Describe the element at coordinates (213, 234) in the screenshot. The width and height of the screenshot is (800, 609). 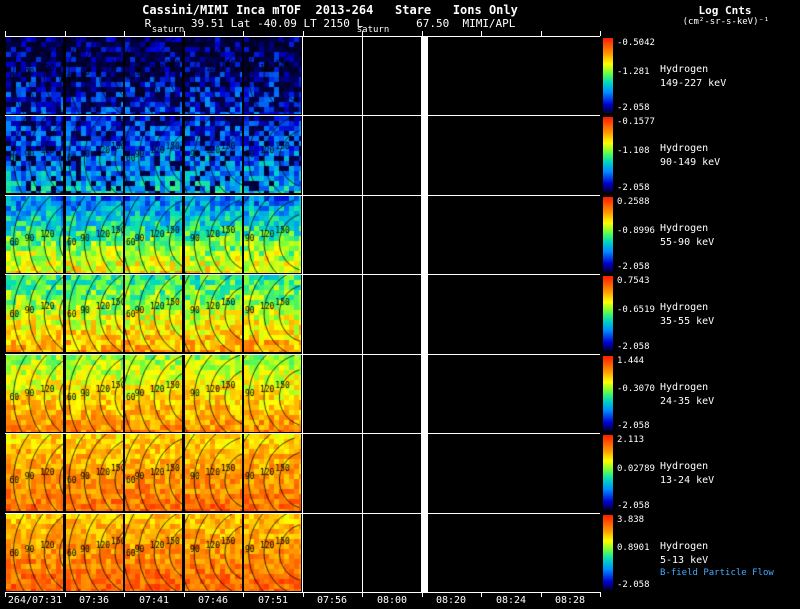
I see `heatmap-panel-r2c3` at that location.